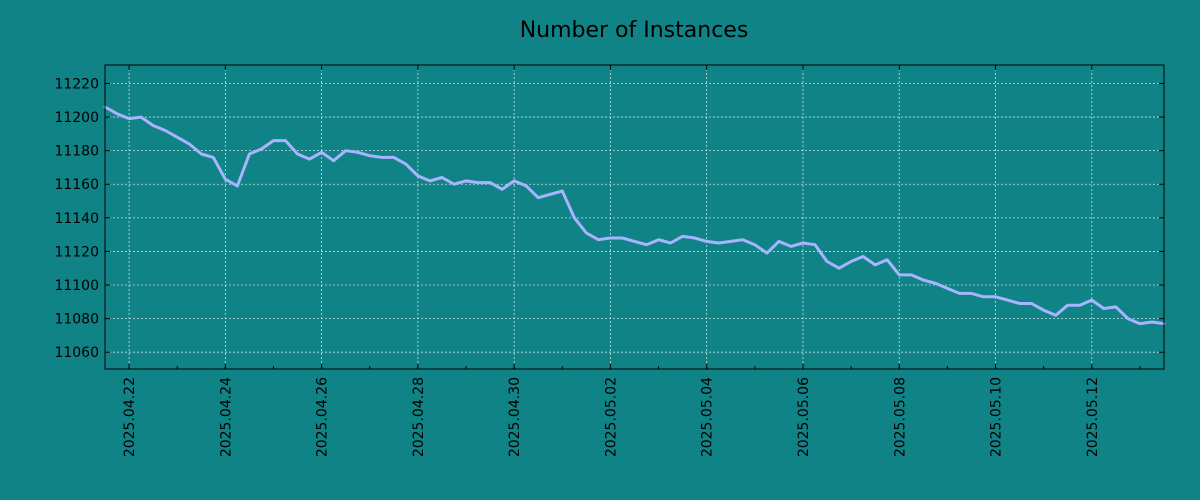 Image resolution: width=1200 pixels, height=500 pixels. I want to click on chart-title: Number of Instances, so click(634, 30).